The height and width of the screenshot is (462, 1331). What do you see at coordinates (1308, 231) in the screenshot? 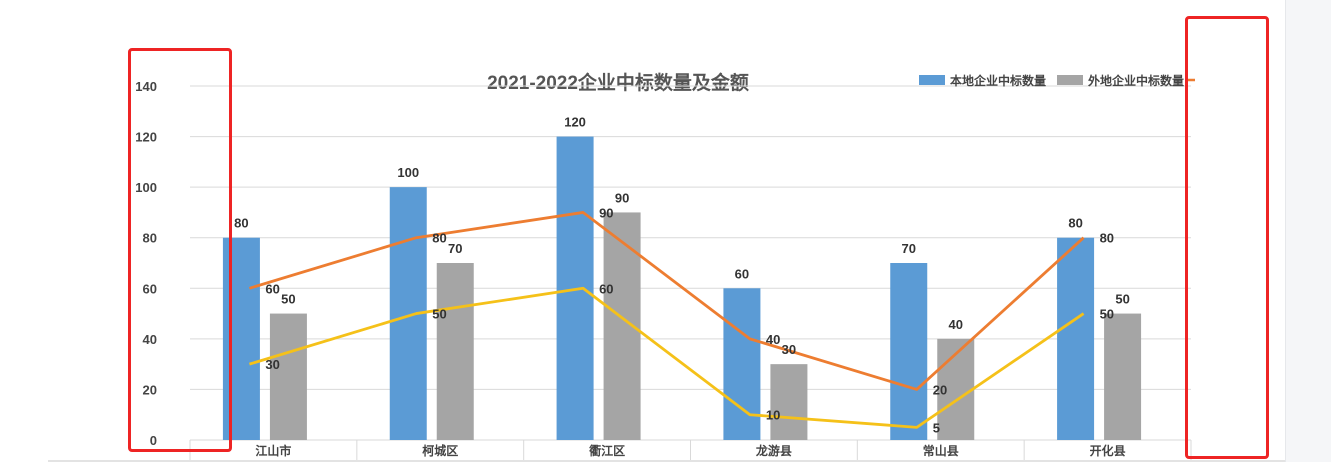
I see `right-side-panel` at bounding box center [1308, 231].